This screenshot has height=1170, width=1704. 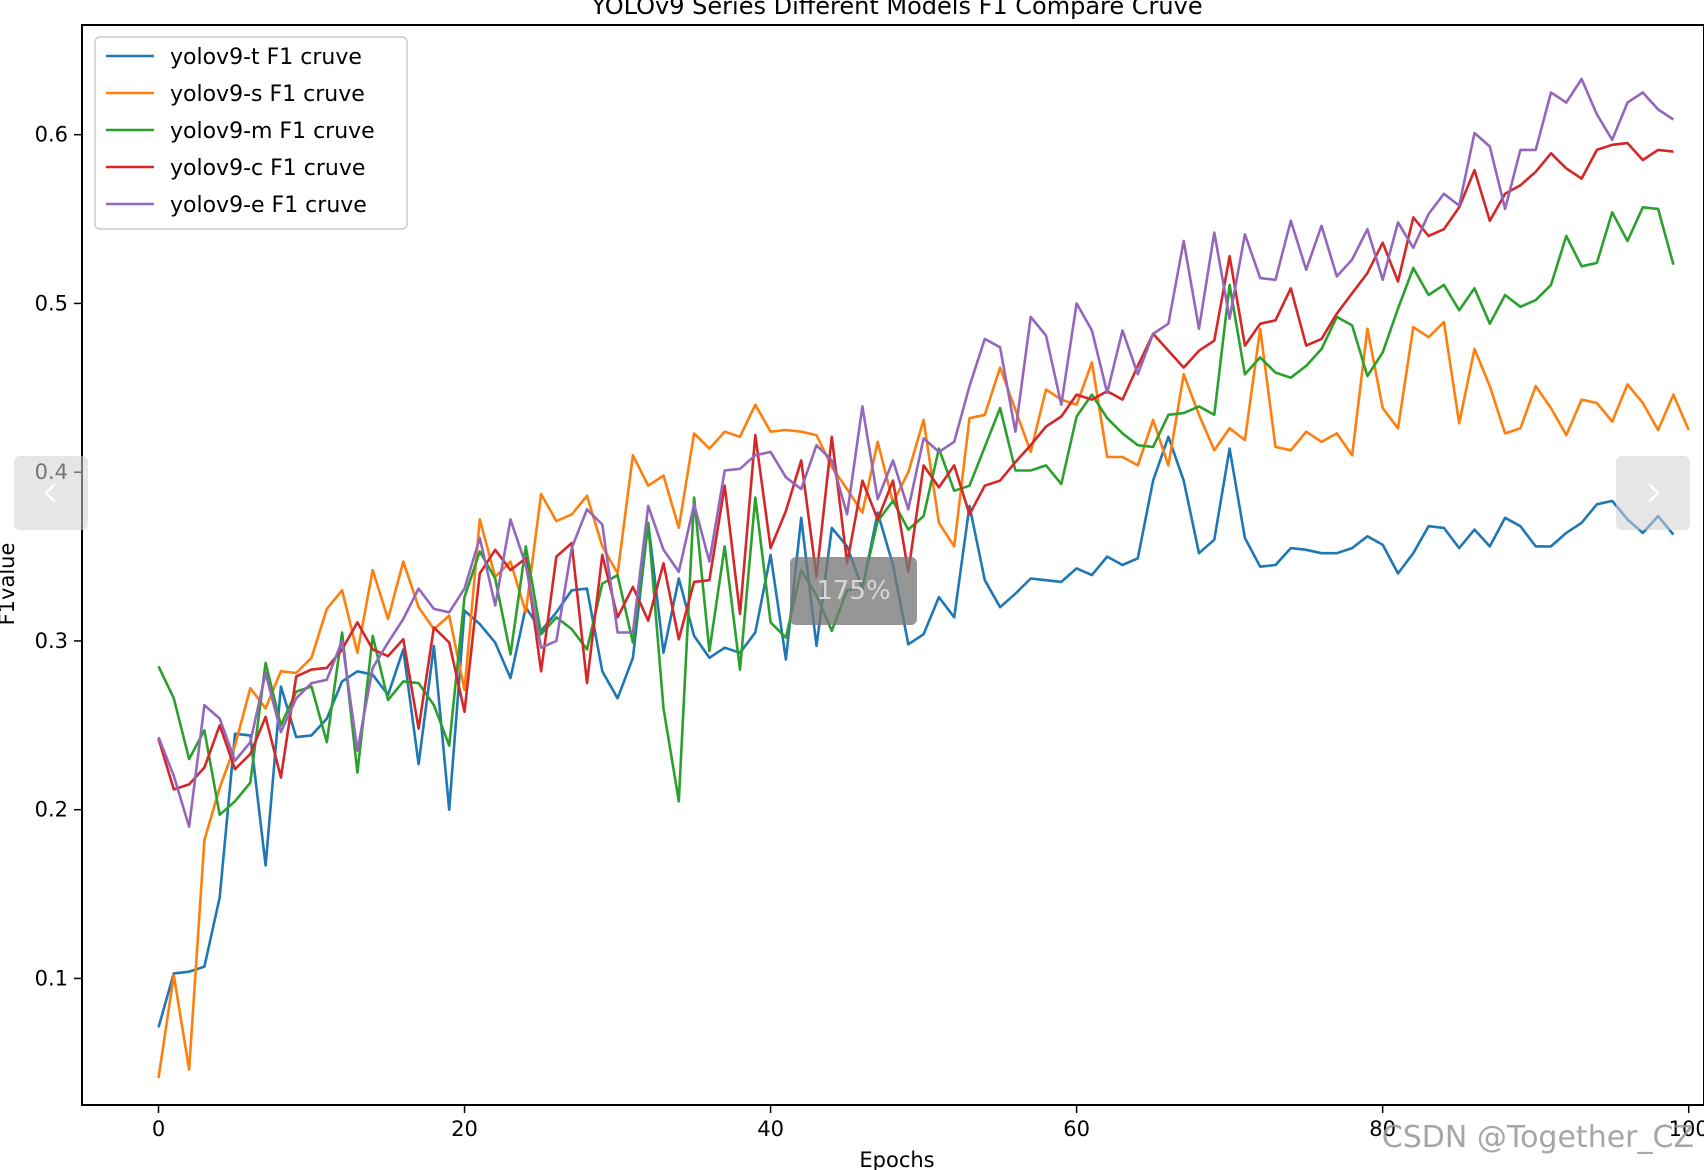 I want to click on x-tick-label: 80, so click(x=1382, y=1129).